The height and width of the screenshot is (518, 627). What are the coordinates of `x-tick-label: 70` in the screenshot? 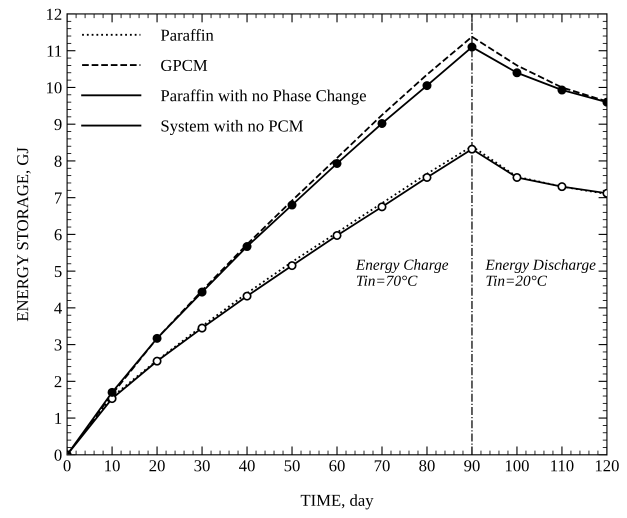 It's located at (382, 466).